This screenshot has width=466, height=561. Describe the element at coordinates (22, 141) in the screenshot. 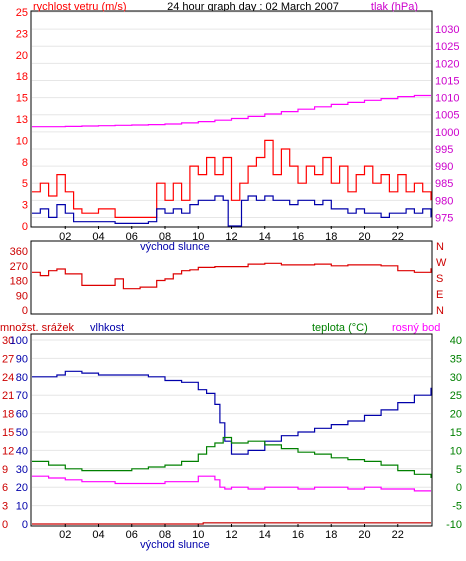

I see `wind-axis-tick: 10` at that location.